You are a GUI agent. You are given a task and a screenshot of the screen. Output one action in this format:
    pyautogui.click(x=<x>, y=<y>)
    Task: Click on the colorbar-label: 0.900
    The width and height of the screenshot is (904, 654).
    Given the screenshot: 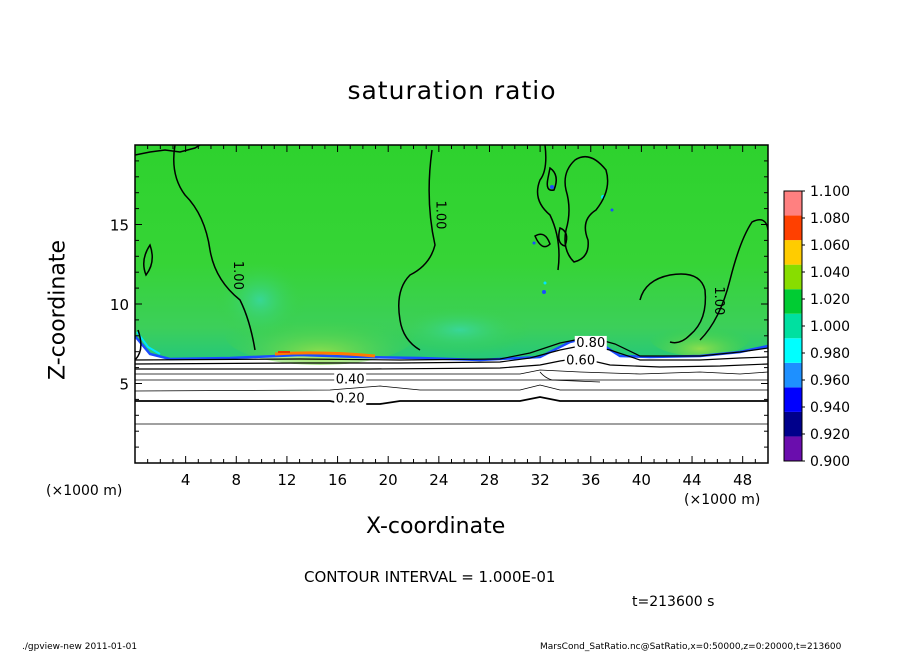 What is the action you would take?
    pyautogui.click(x=830, y=462)
    